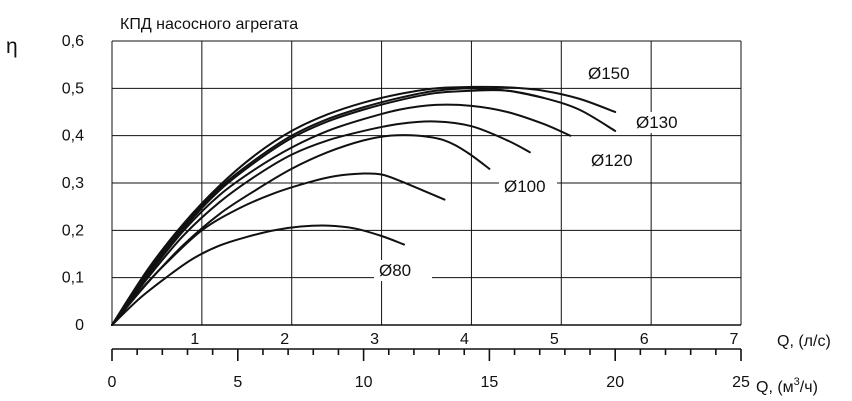  I want to click on y-tick-label: 0, so click(79, 325).